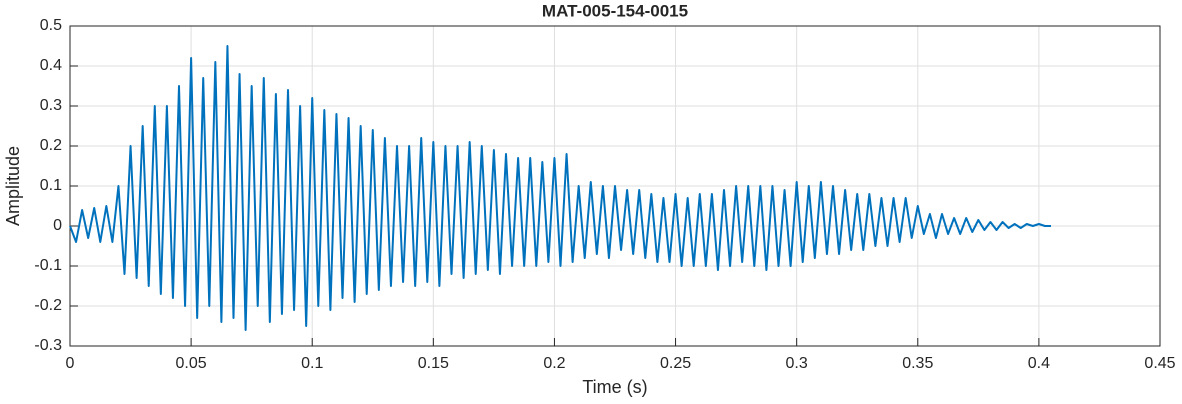 The height and width of the screenshot is (404, 1182). Describe the element at coordinates (48, 345) in the screenshot. I see `y-tick-label: -0.3` at that location.